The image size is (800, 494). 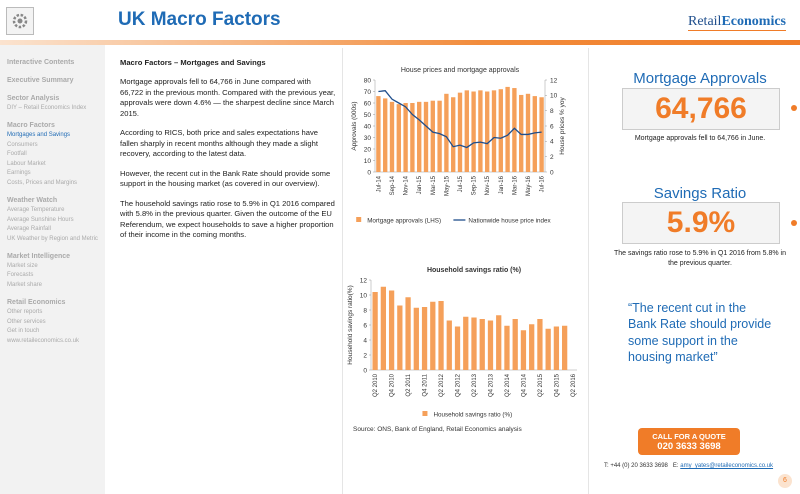 What do you see at coordinates (19, 173) in the screenshot?
I see `sidebar-item: Earnings` at bounding box center [19, 173].